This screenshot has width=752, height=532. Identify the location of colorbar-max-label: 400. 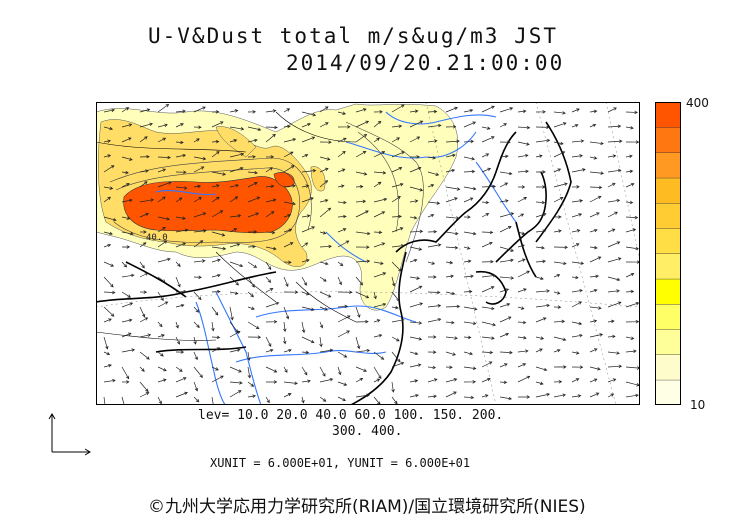
(697, 103).